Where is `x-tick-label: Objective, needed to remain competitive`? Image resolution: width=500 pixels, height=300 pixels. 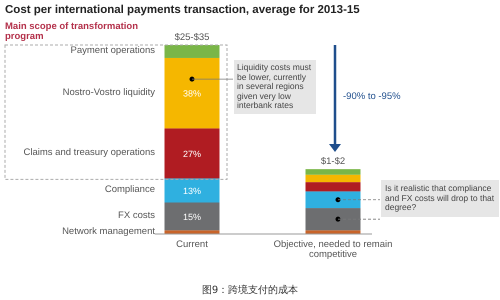
x-tick-label: Objective, needed to remain competitive is located at coordinates (333, 249).